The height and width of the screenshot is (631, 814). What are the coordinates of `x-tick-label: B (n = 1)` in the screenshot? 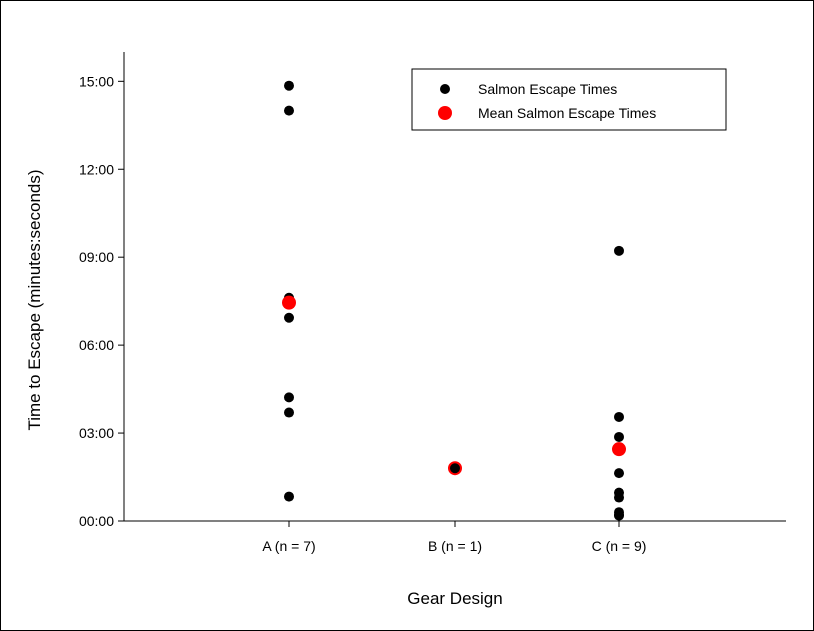 It's located at (455, 546).